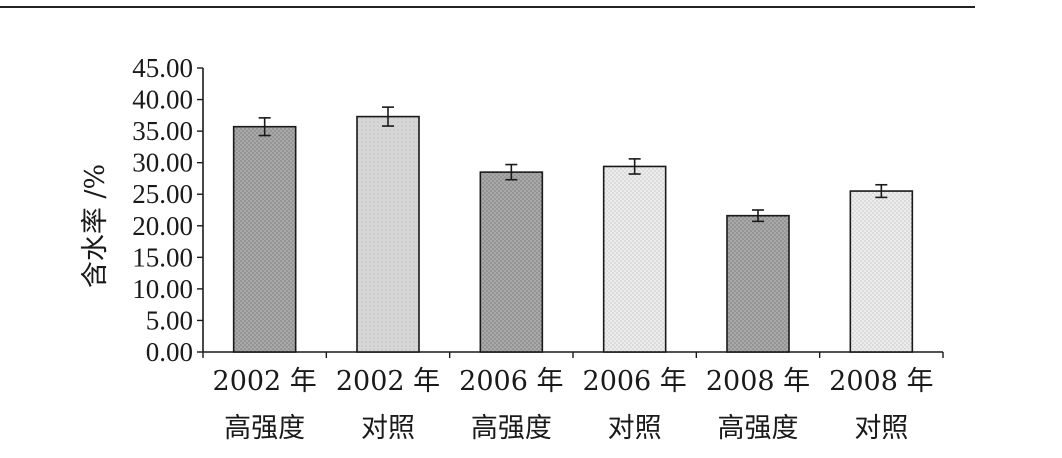  I want to click on y-tick-label: 35.00, so click(162, 131).